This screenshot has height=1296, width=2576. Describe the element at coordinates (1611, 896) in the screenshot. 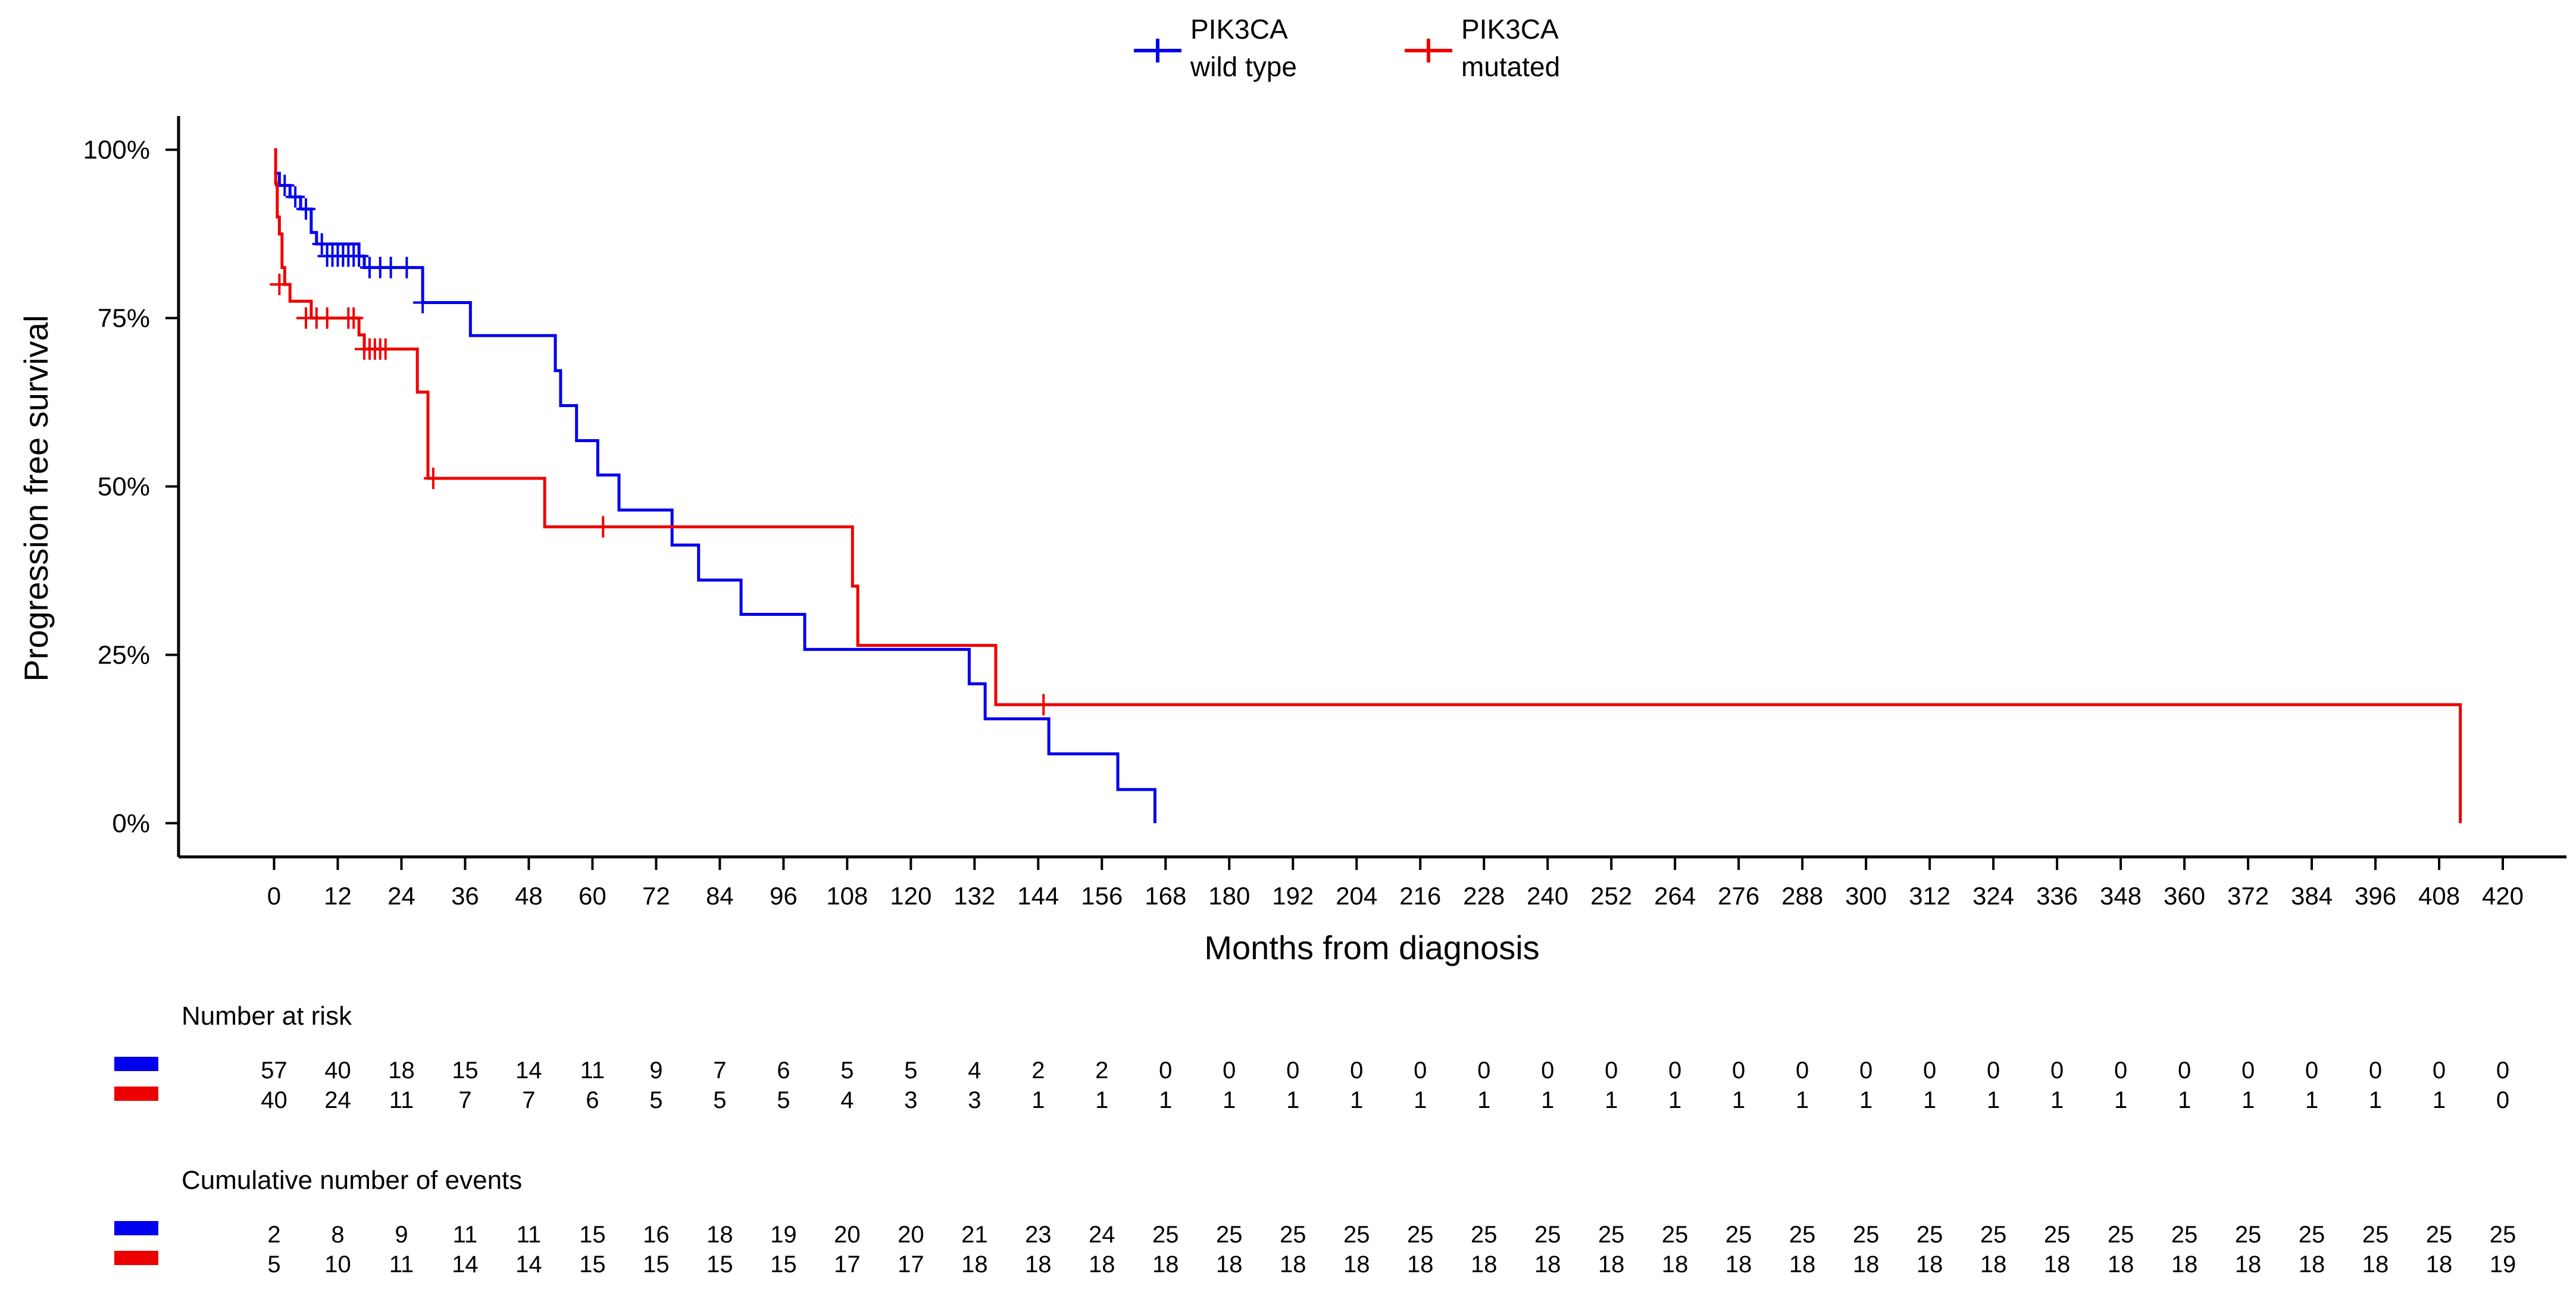

I see `x-tick-label: 252` at that location.